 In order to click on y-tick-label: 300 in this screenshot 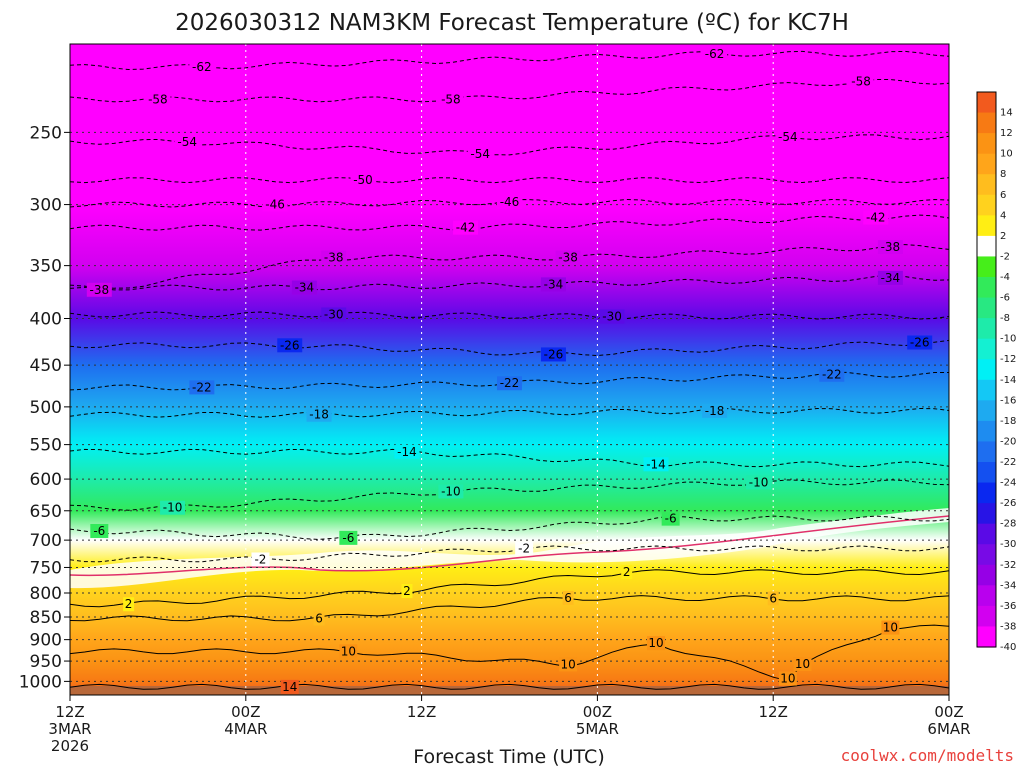, I will do `click(46, 206)`.